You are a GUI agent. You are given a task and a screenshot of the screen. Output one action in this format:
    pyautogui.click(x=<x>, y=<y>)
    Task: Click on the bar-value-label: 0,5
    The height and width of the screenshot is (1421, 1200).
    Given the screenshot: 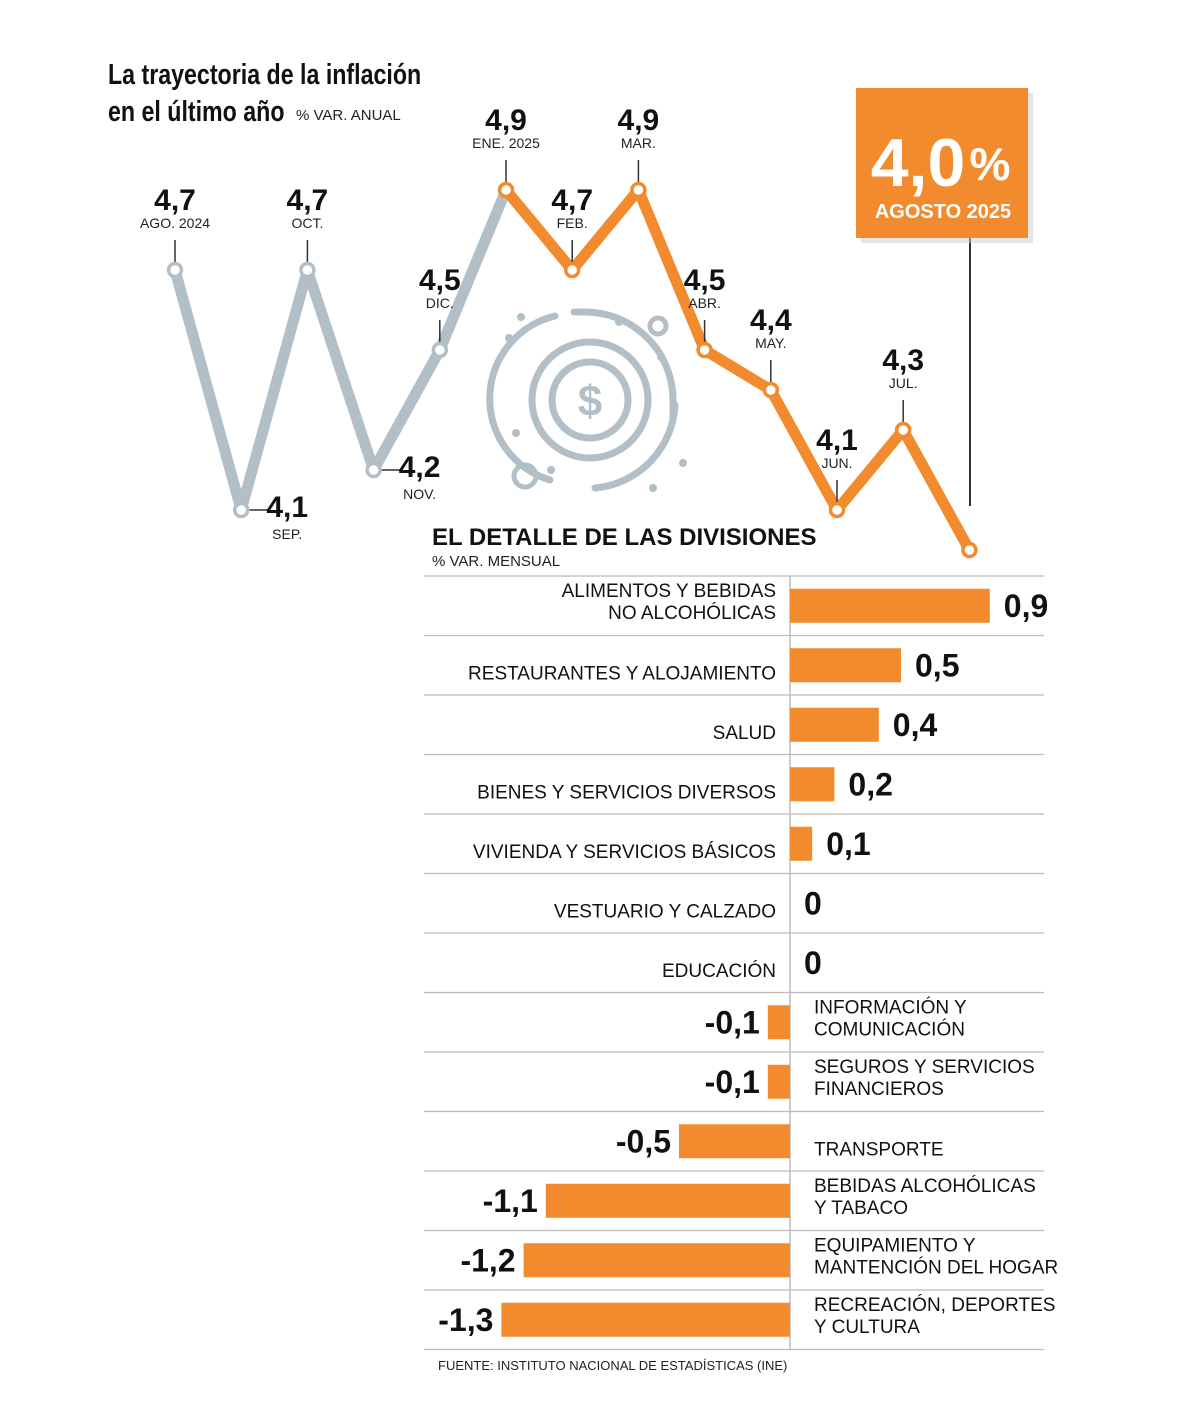 What is the action you would take?
    pyautogui.click(x=937, y=665)
    